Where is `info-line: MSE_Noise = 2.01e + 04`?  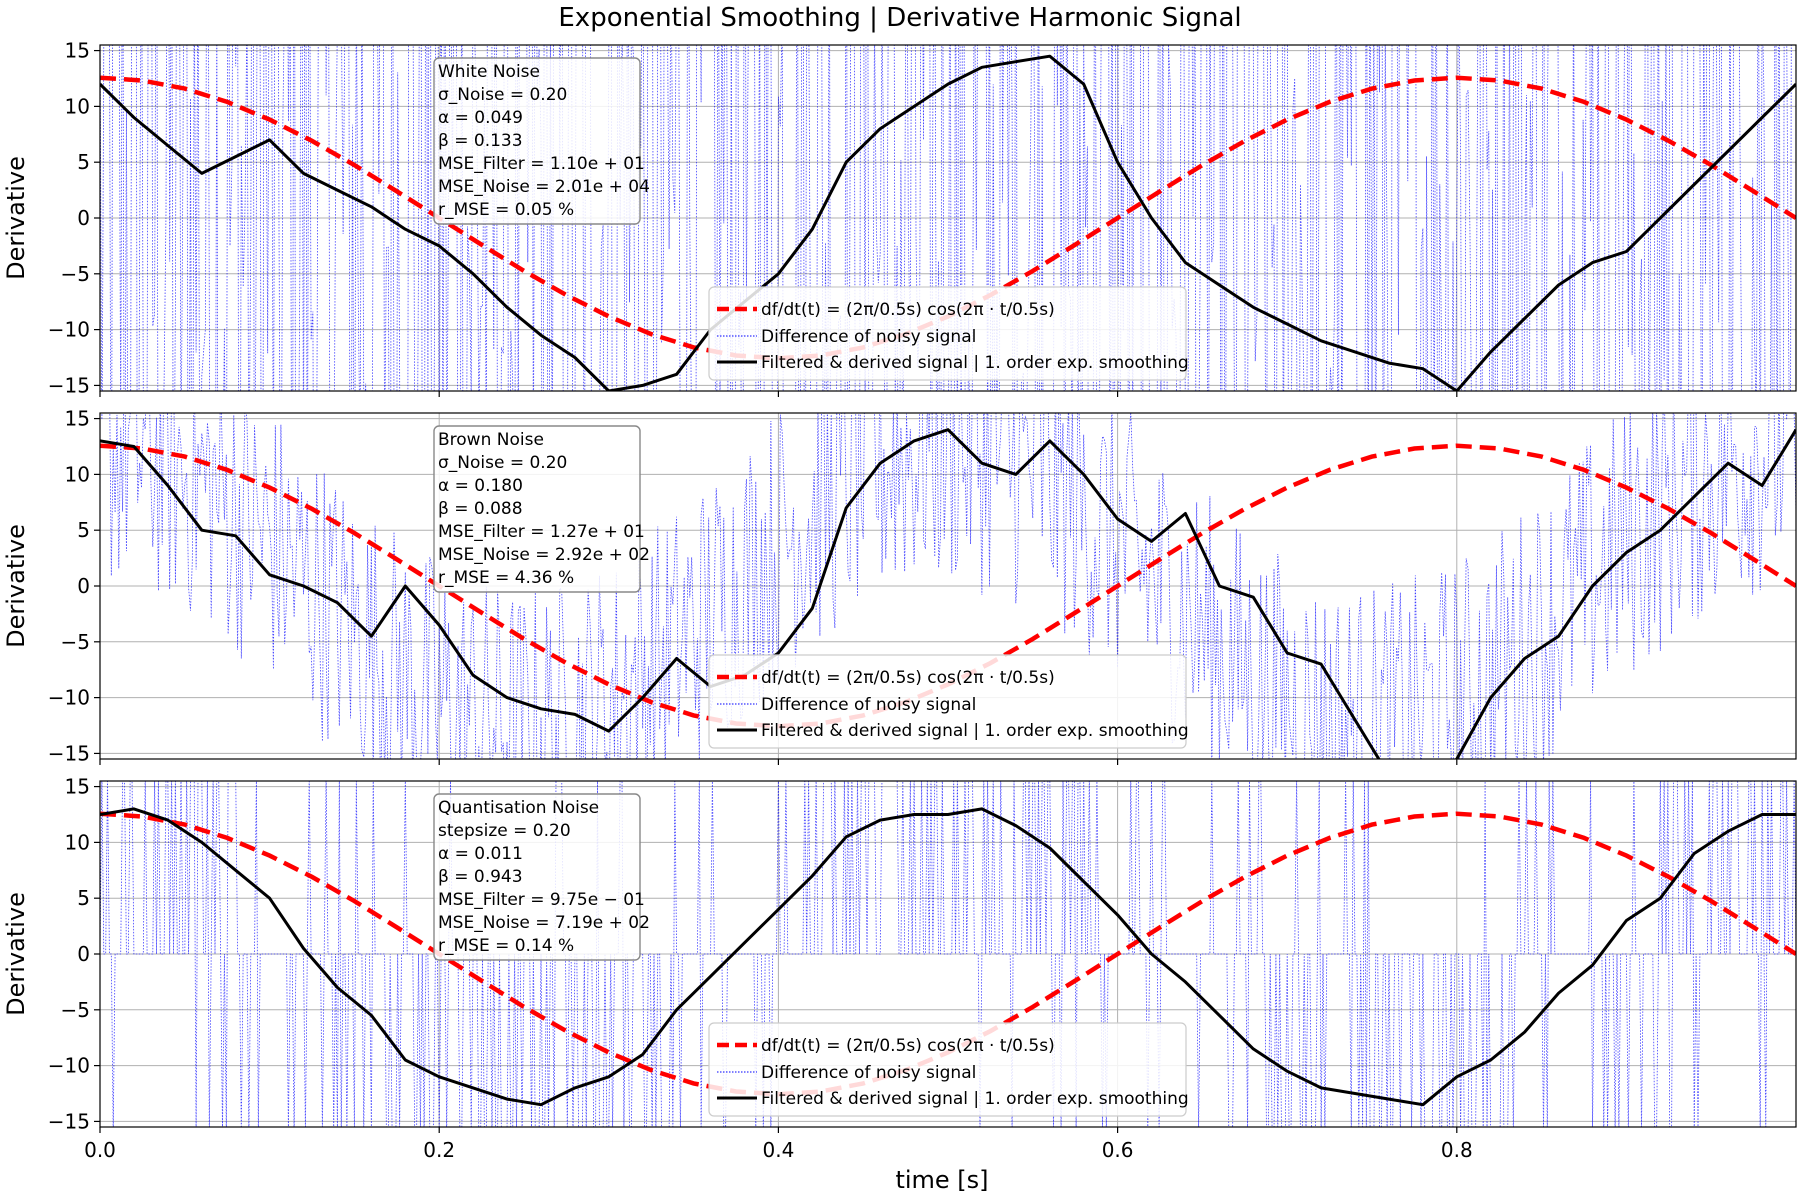 info-line: MSE_Noise = 2.01e + 04 is located at coordinates (544, 187).